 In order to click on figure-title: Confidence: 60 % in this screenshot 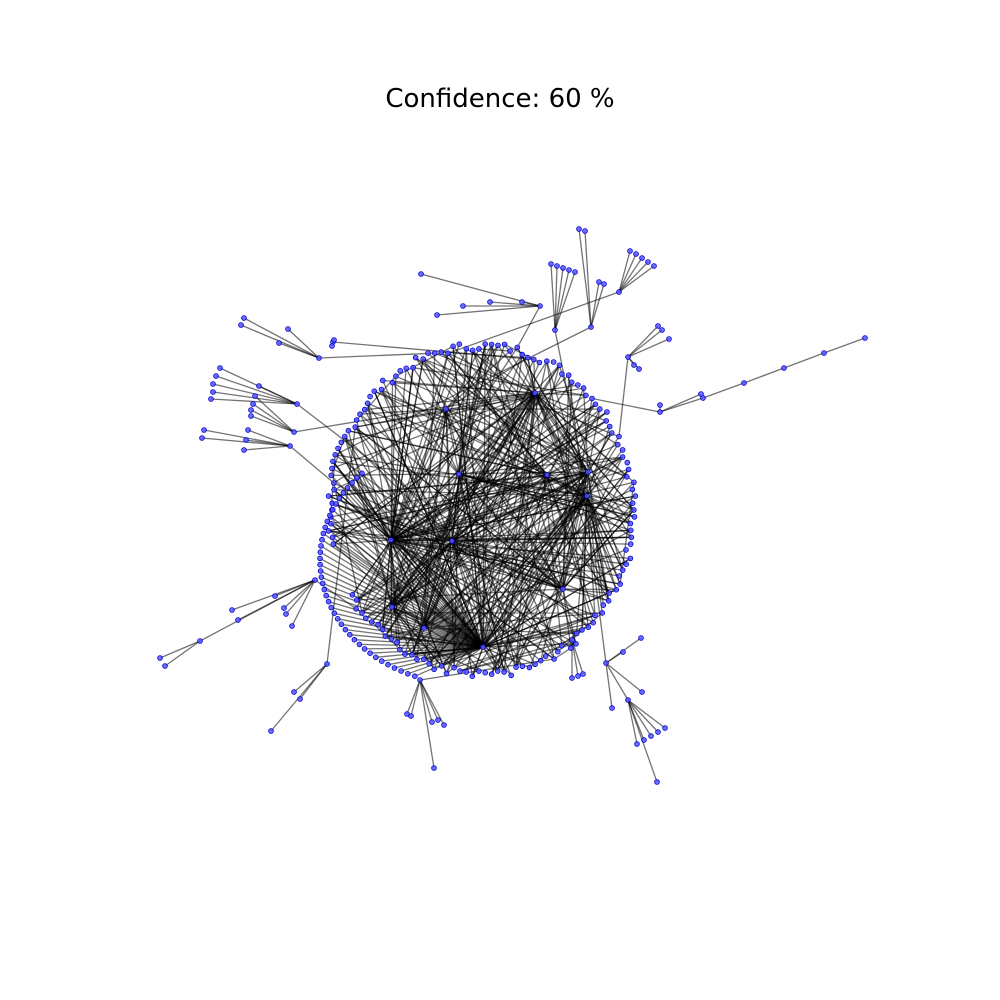, I will do `click(500, 99)`.